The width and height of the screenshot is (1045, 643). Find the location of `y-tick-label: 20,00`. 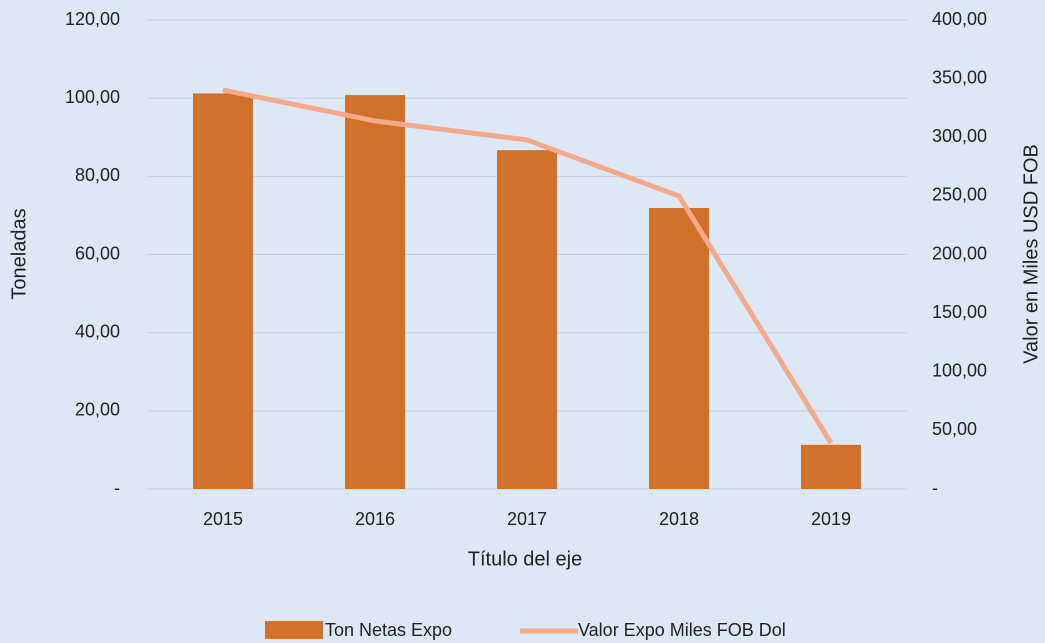

y-tick-label: 20,00 is located at coordinates (97, 410).